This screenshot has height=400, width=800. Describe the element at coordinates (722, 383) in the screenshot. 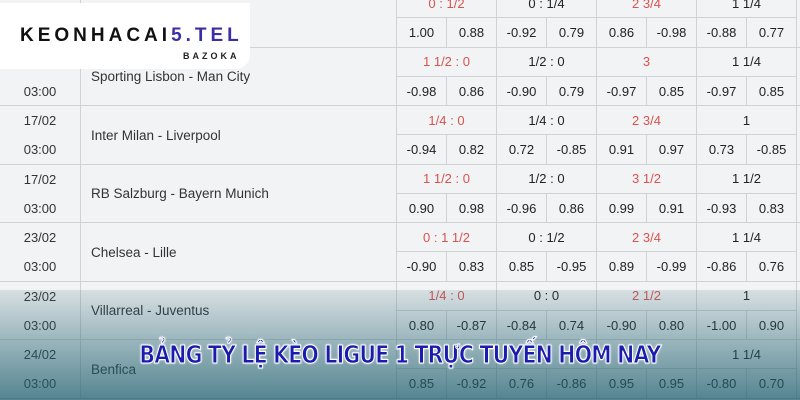

I see `odds-value: -0.80` at that location.